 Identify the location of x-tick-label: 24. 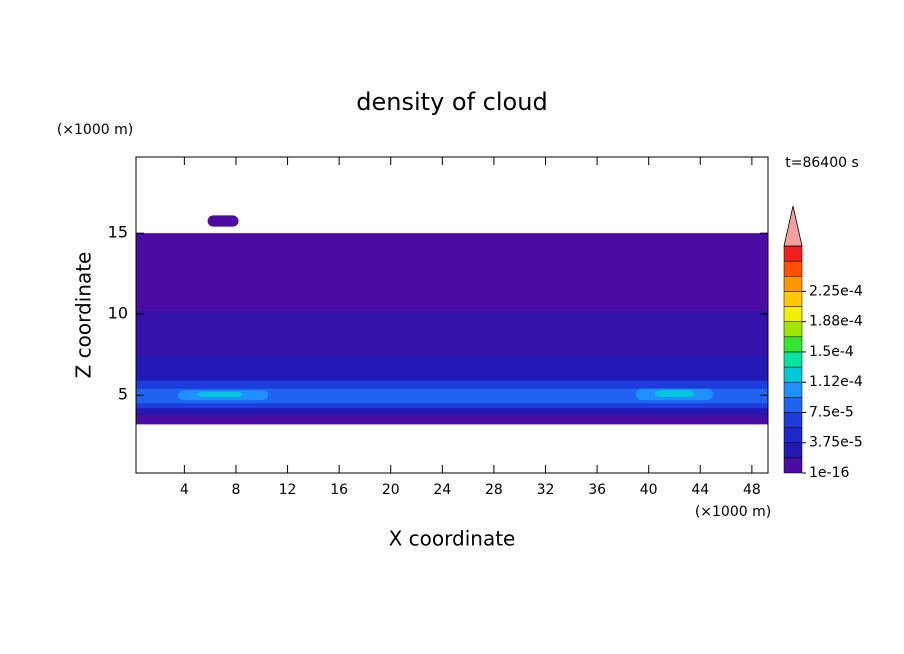
(442, 490).